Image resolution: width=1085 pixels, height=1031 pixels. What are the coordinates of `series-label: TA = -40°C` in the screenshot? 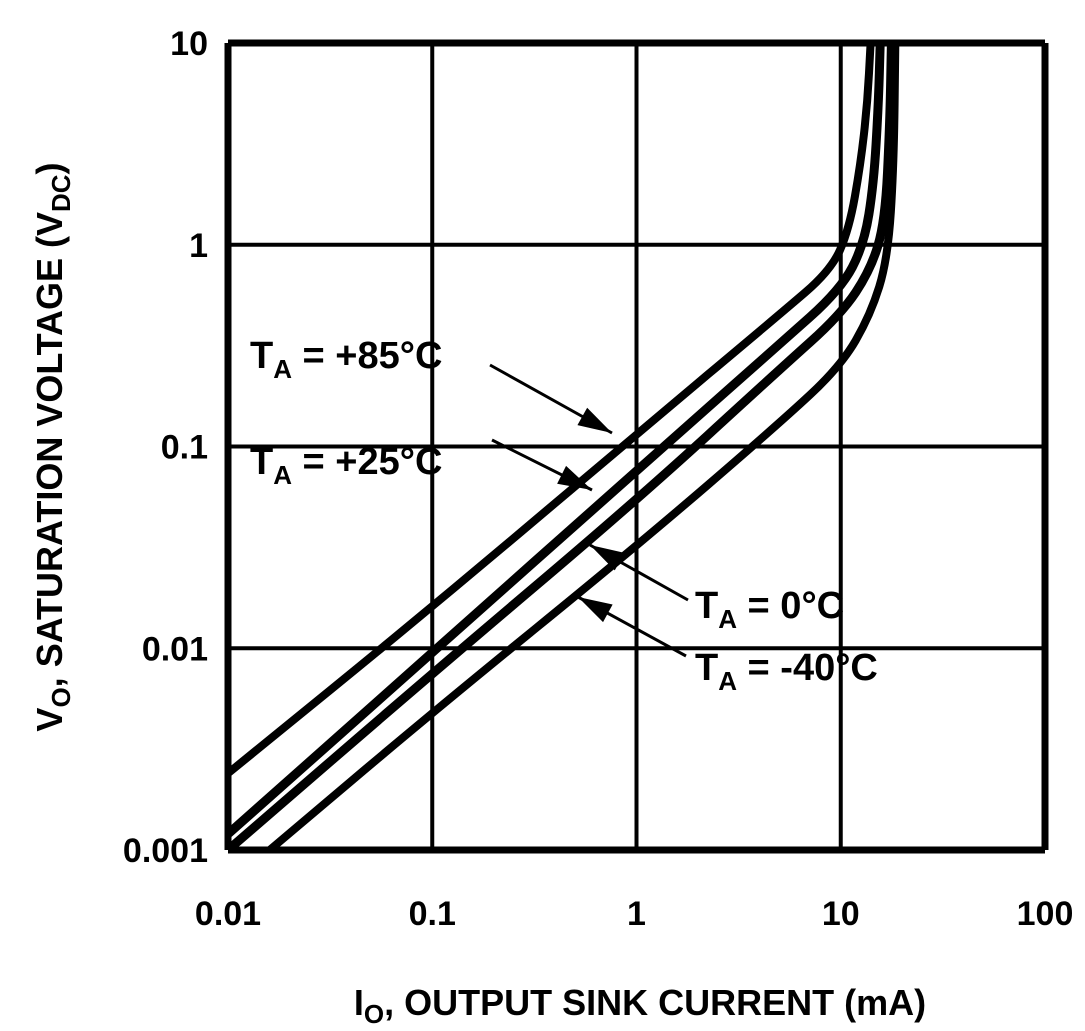 It's located at (786, 671).